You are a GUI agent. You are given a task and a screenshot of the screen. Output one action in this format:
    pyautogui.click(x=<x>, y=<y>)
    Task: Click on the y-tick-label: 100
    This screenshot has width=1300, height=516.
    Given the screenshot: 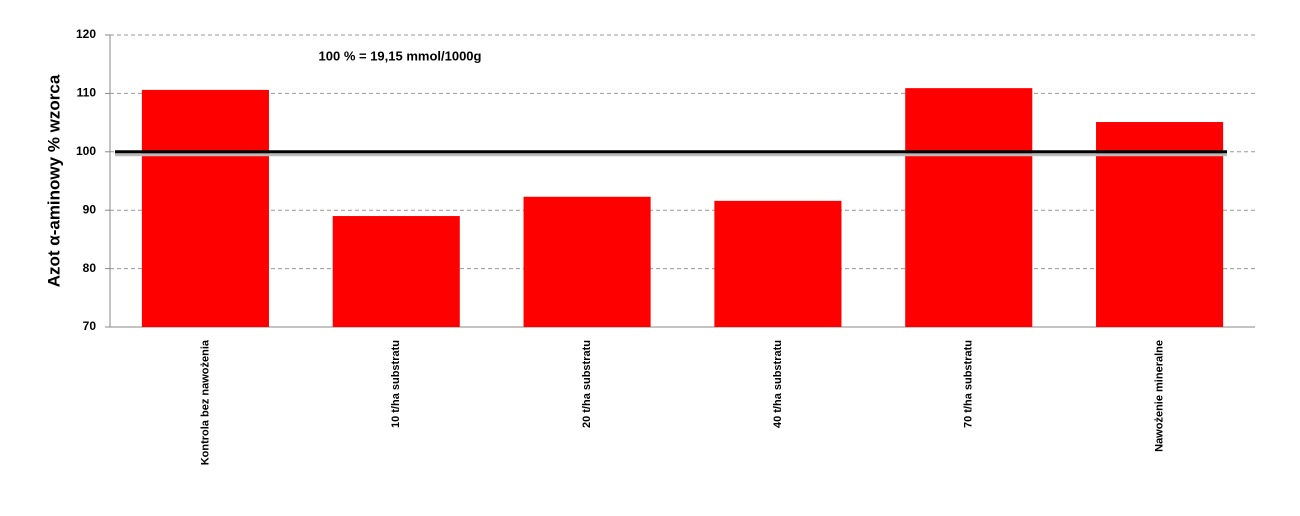 What is the action you would take?
    pyautogui.click(x=86, y=151)
    